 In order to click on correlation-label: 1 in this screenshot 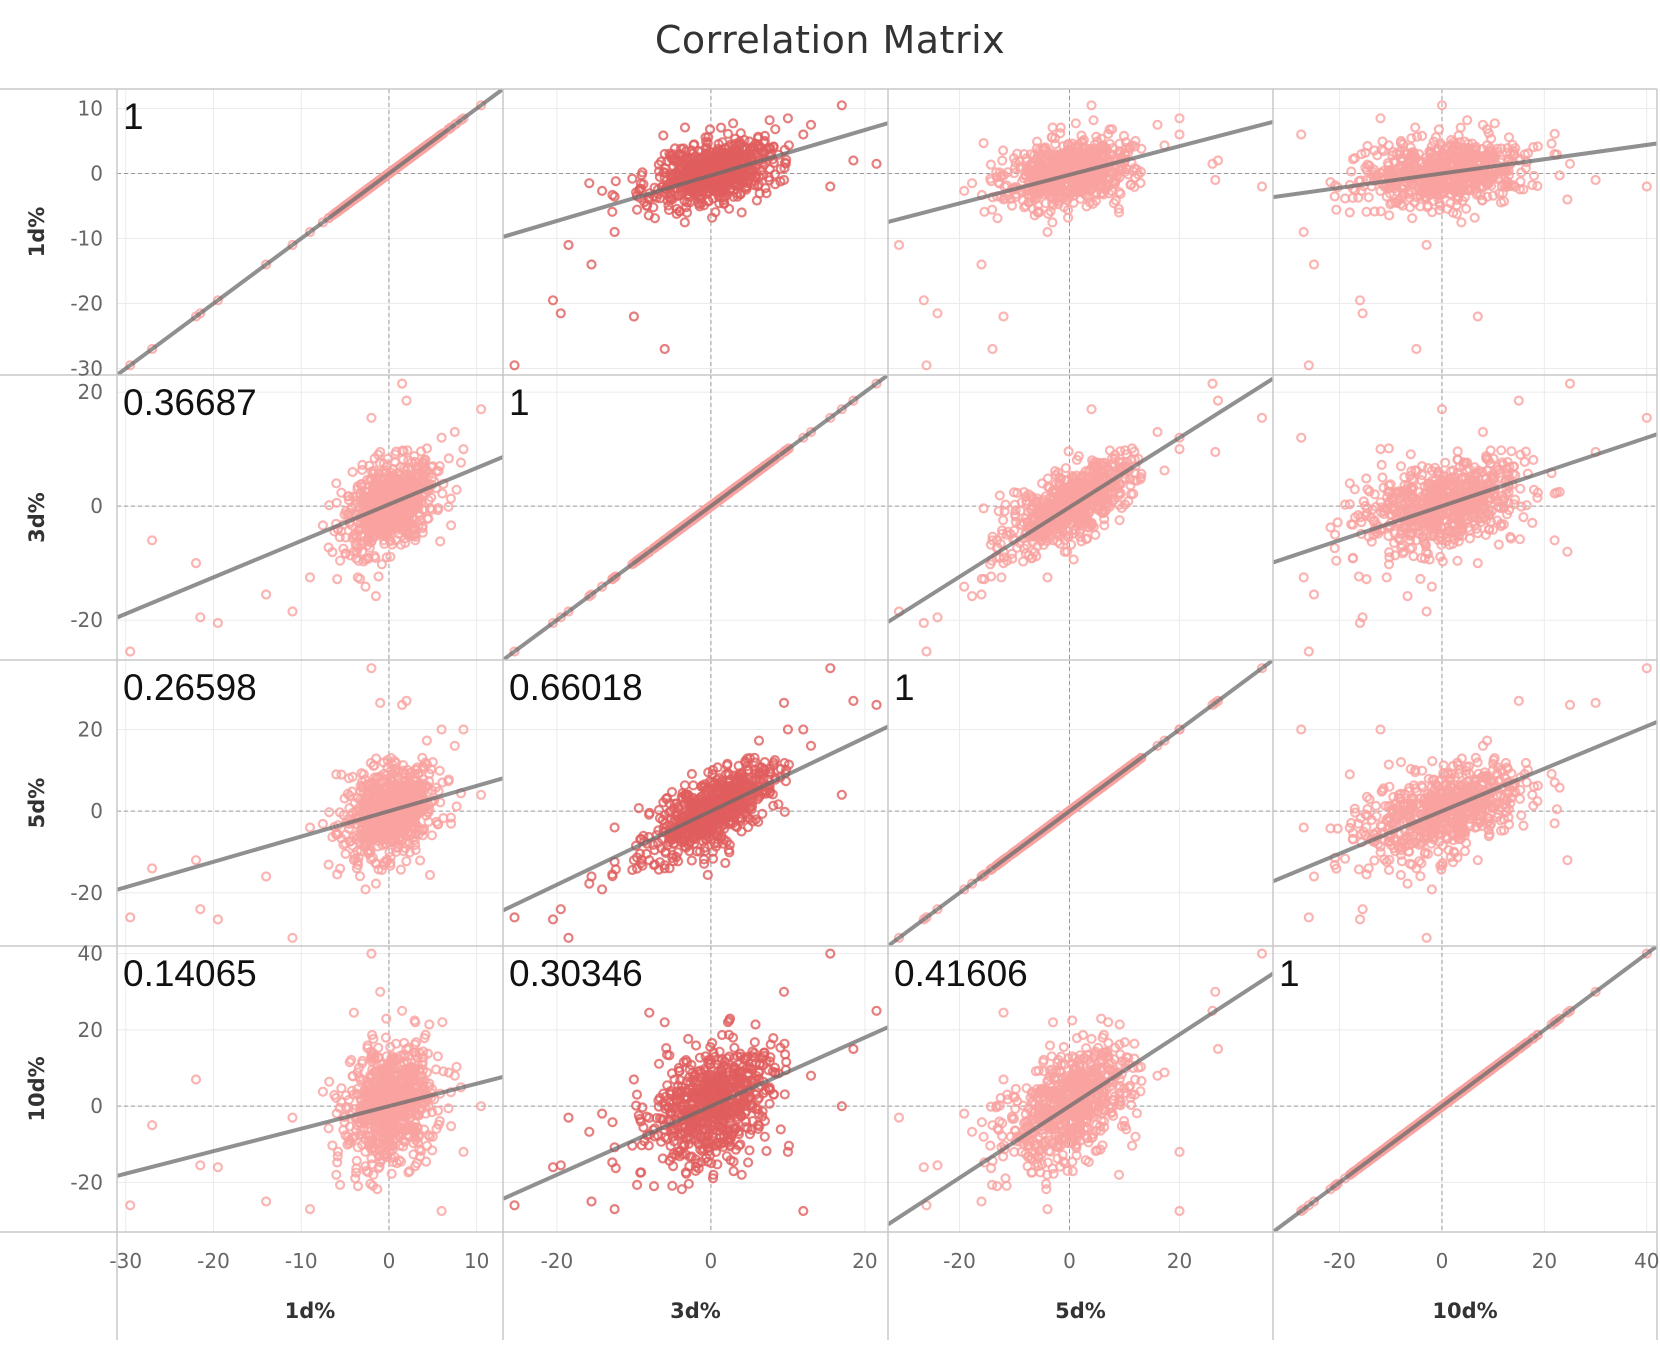, I will do `click(519, 402)`.